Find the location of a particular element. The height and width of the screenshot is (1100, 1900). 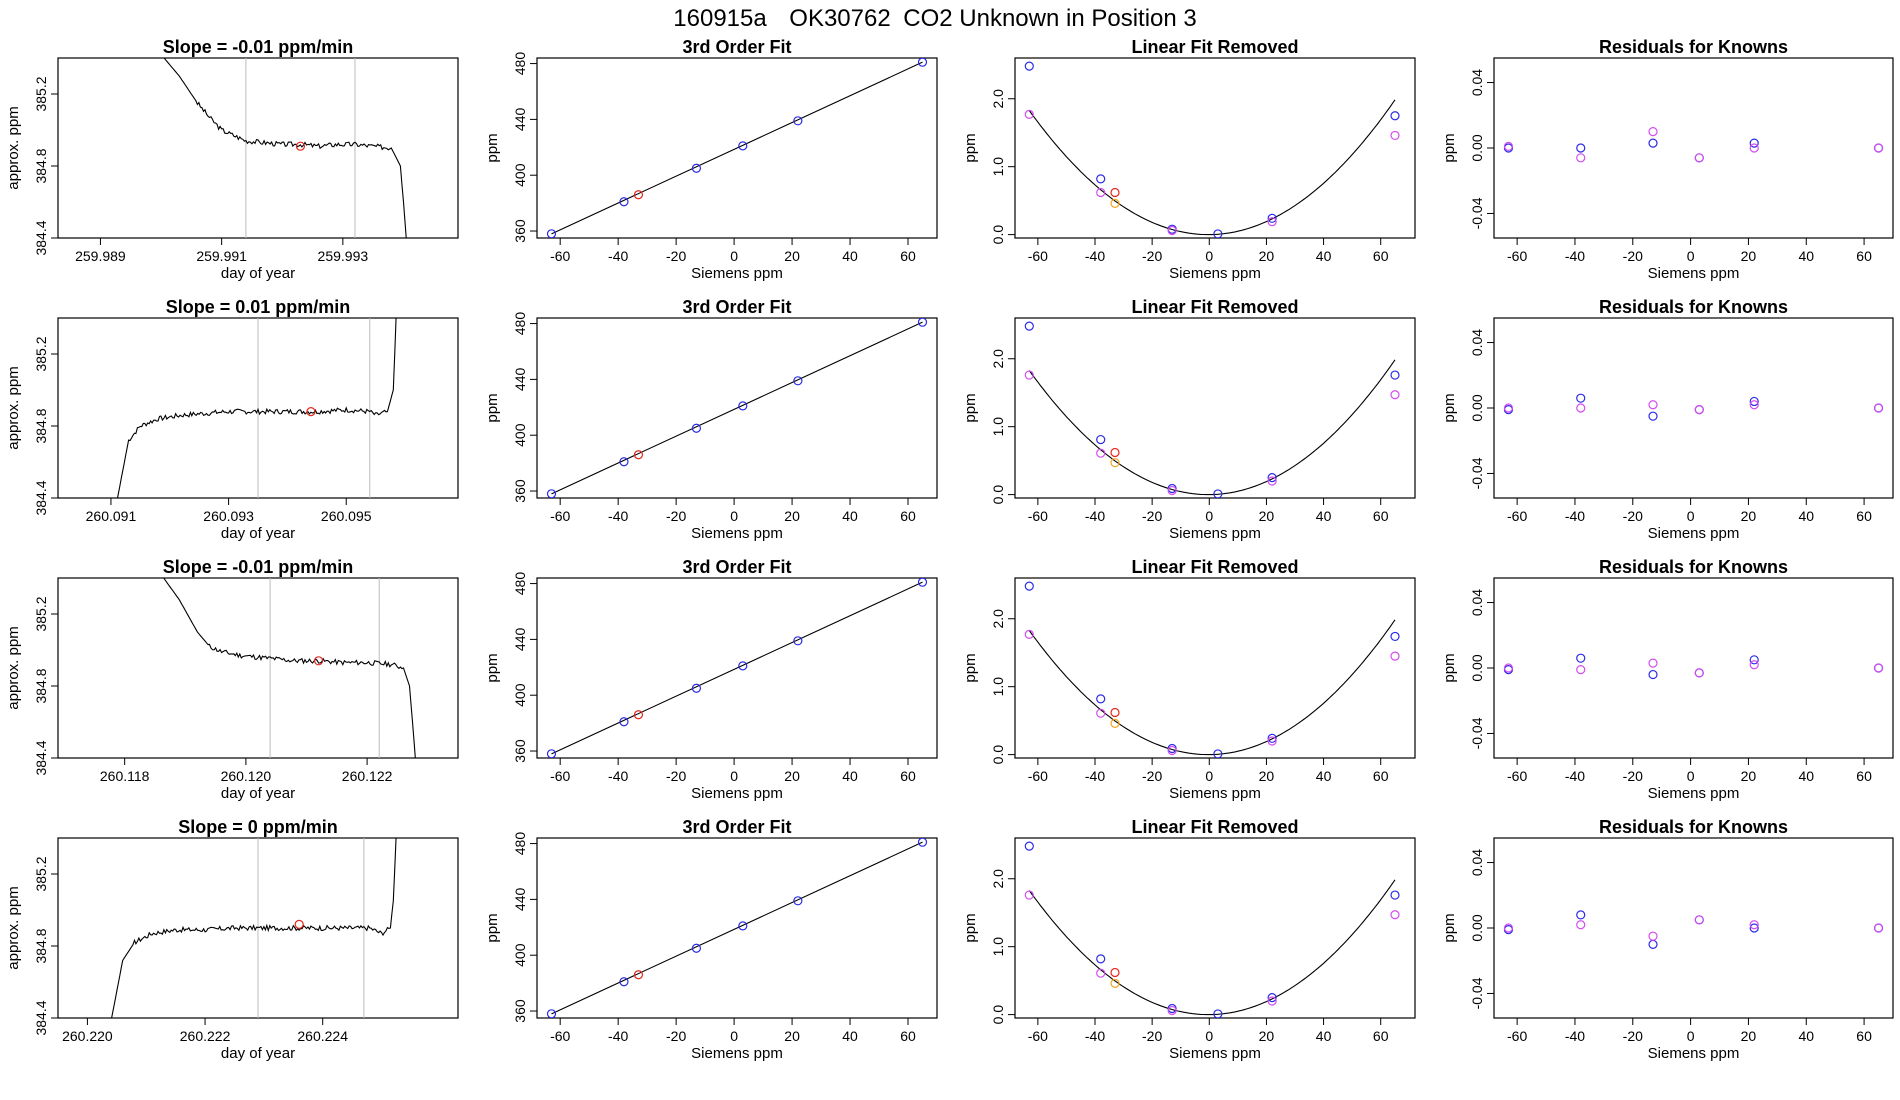

y-axis-label: approx. ppm is located at coordinates (13, 407).